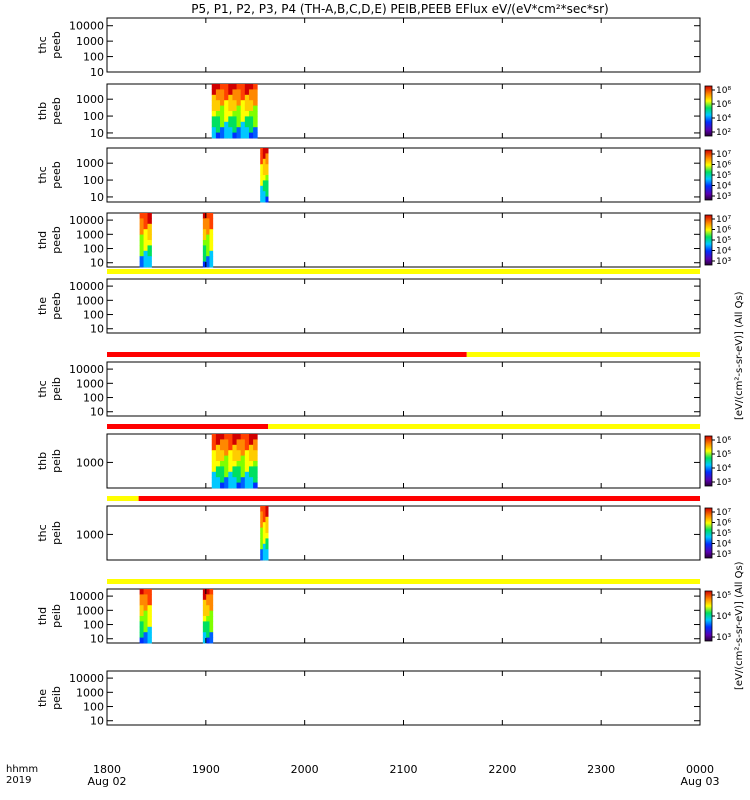 The height and width of the screenshot is (800, 750). What do you see at coordinates (56, 240) in the screenshot?
I see `panel-species-label: peeb` at bounding box center [56, 240].